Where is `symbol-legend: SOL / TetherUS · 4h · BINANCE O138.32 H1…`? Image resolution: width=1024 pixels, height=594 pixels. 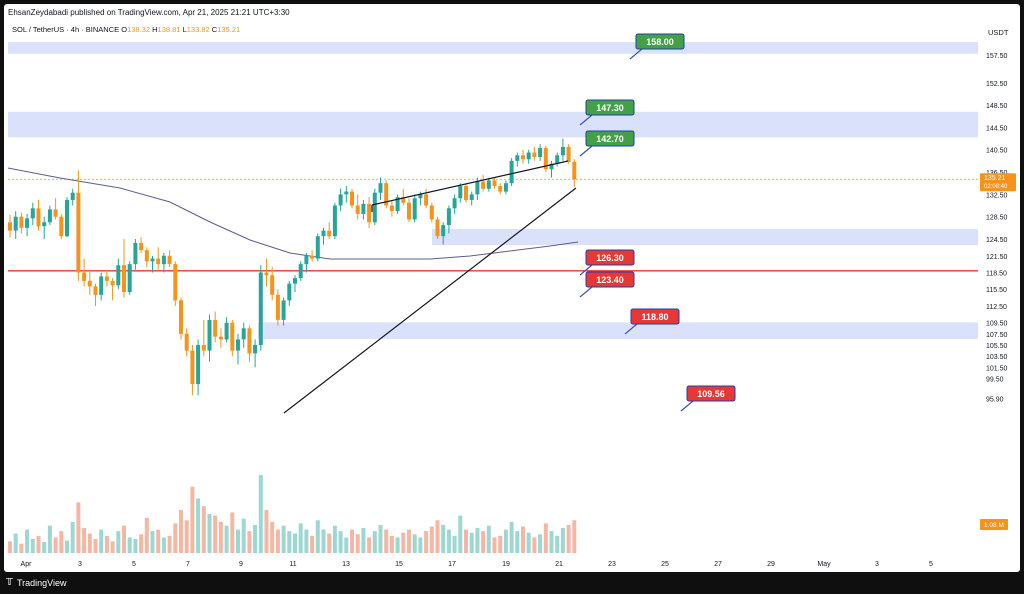
symbol-legend: SOL / TetherUS · 4h · BINANCE O138.32 H1… is located at coordinates (126, 29).